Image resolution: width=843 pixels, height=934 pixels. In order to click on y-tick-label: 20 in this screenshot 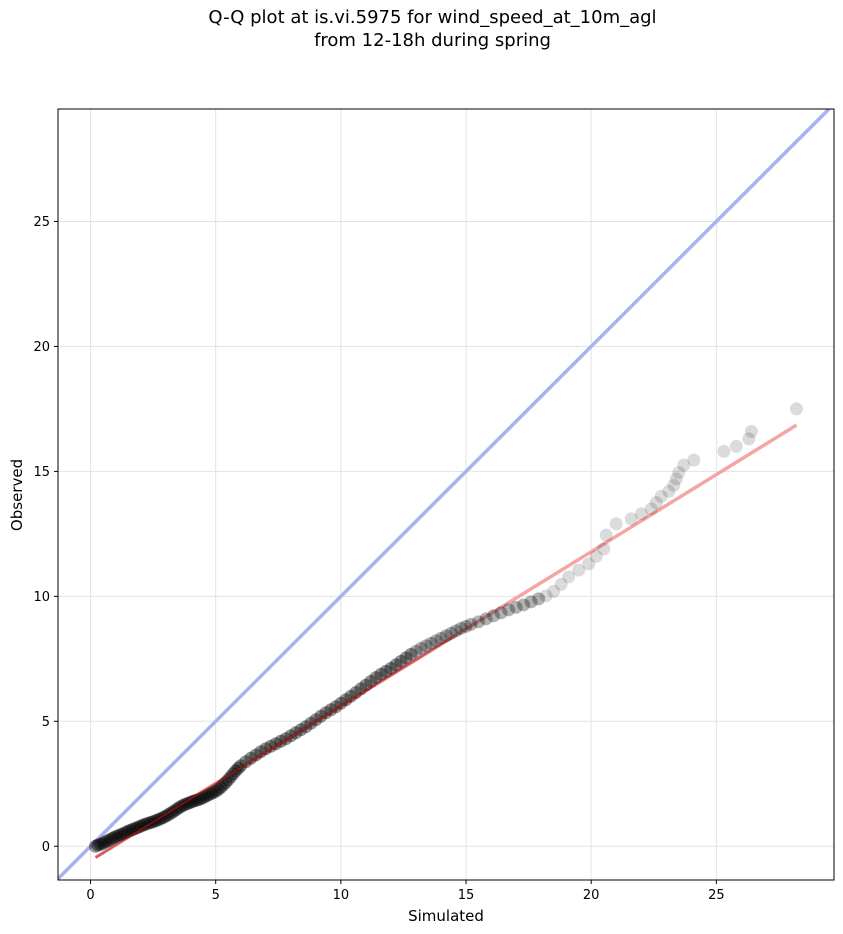, I will do `click(41, 347)`.